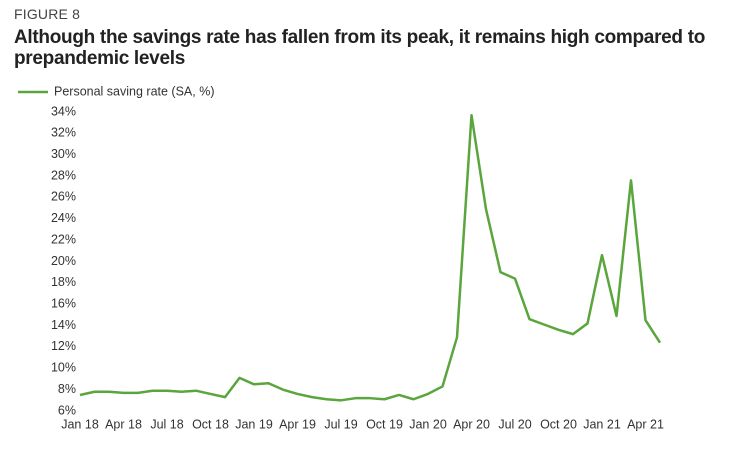  Describe the element at coordinates (384, 424) in the screenshot. I see `x-tick-label: Oct 19` at that location.